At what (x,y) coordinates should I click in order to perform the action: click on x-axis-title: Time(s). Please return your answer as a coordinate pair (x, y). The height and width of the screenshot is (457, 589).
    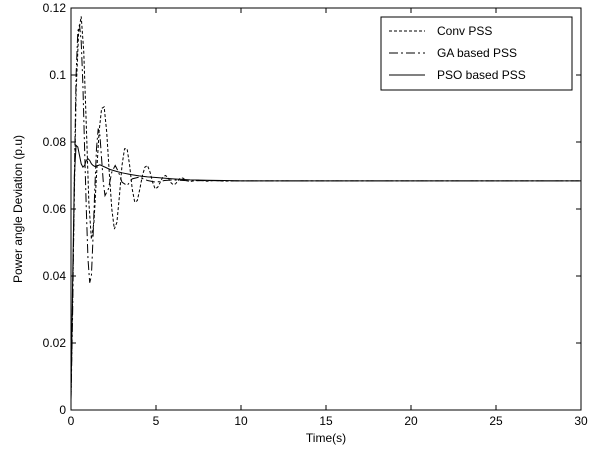
    Looking at the image, I should click on (326, 438).